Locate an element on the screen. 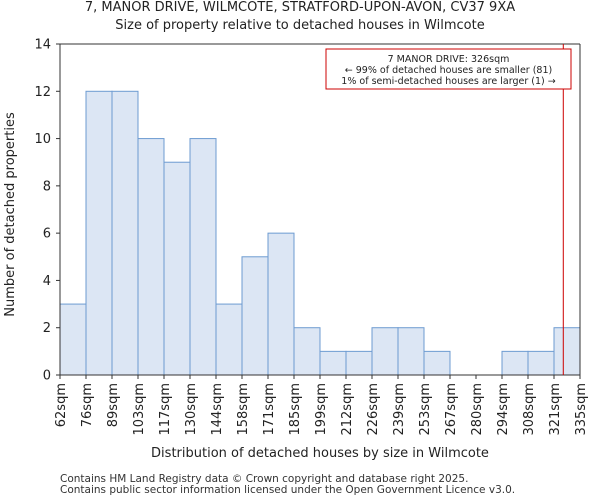 This screenshot has height=500, width=600. x-tick-label: 267sqm is located at coordinates (451, 409).